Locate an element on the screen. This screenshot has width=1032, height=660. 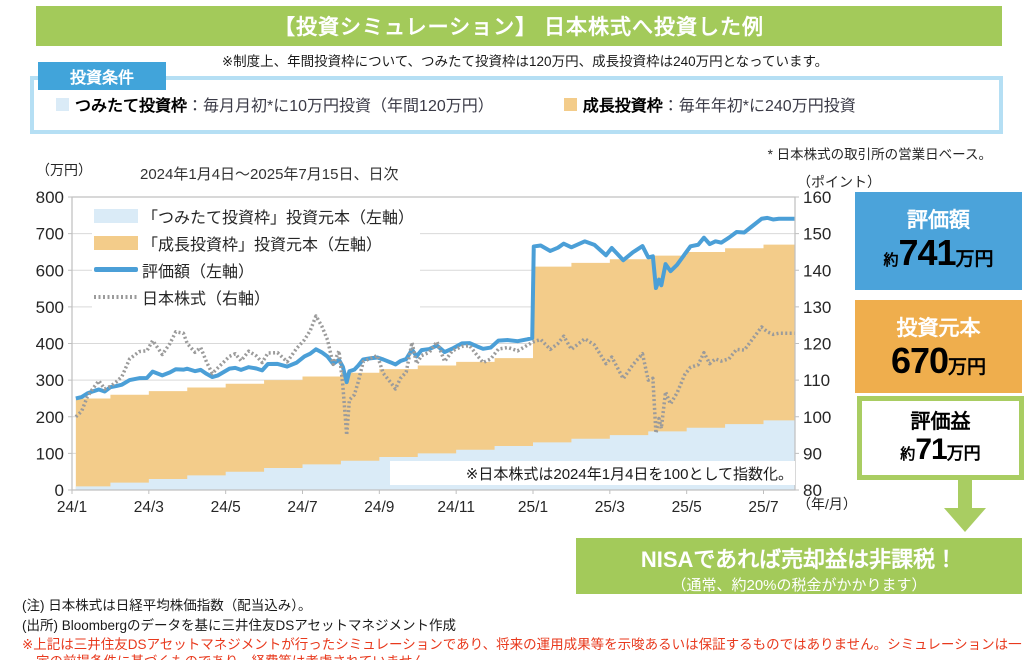
svg-text: 0 is located at coordinates (59, 490).